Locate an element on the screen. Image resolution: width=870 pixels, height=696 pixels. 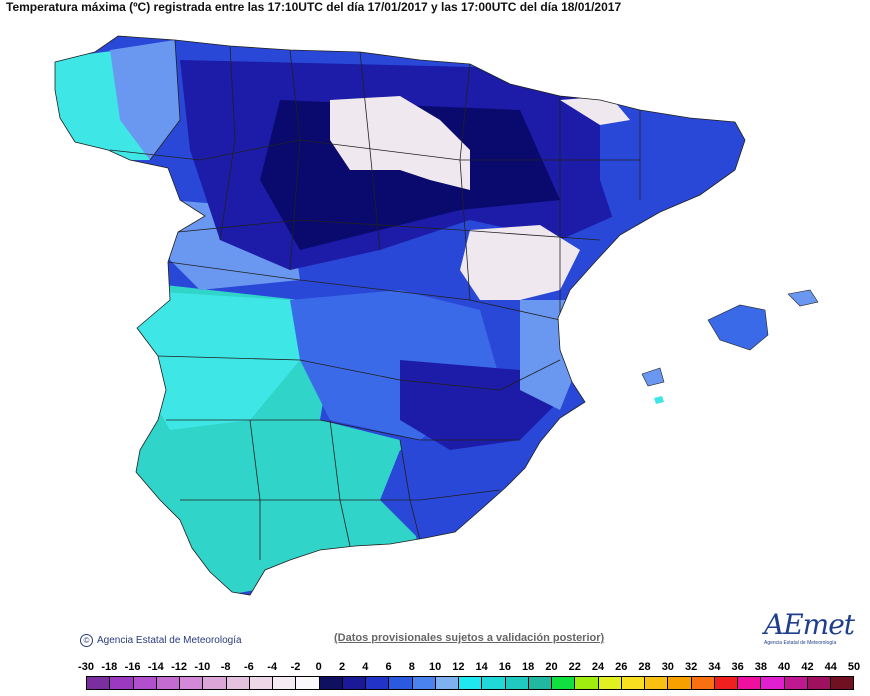
region-snow-cantabrian is located at coordinates (400, 143).